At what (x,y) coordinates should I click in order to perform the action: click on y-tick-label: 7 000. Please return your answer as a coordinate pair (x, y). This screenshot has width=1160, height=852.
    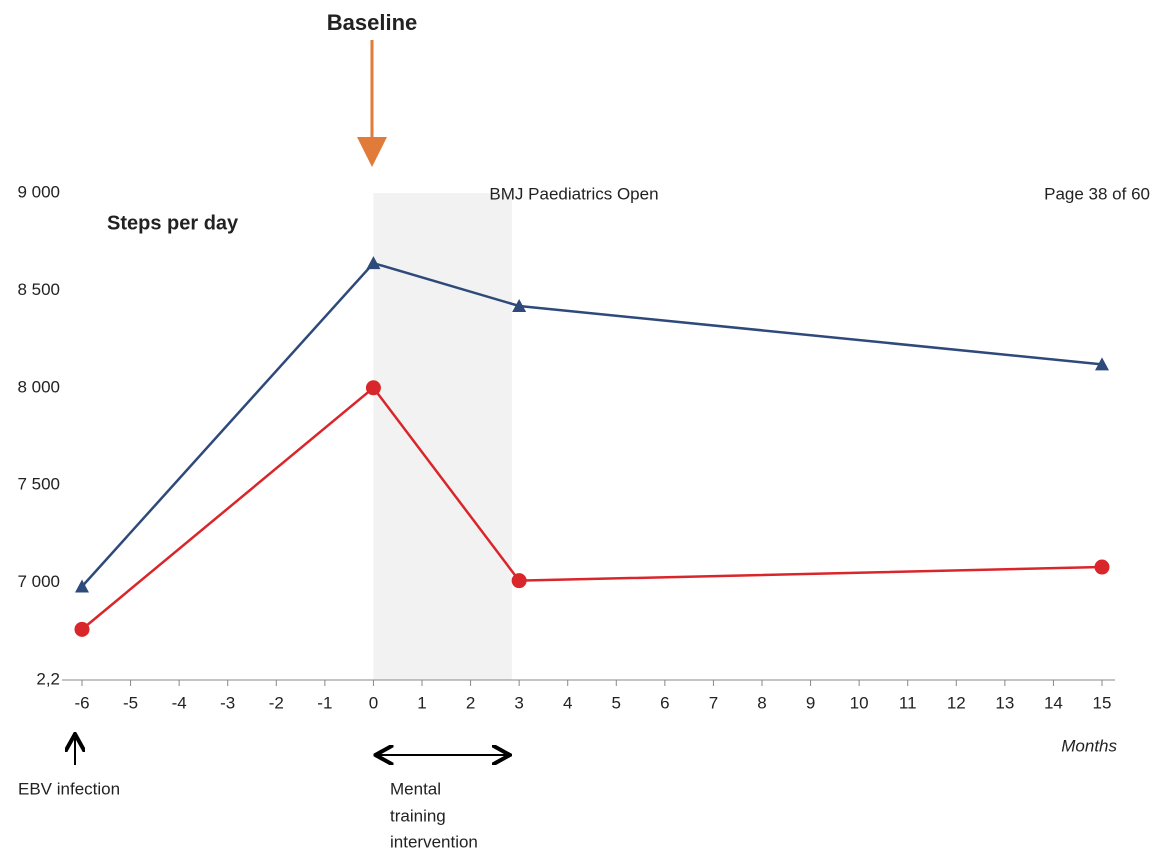
    Looking at the image, I should click on (38, 581).